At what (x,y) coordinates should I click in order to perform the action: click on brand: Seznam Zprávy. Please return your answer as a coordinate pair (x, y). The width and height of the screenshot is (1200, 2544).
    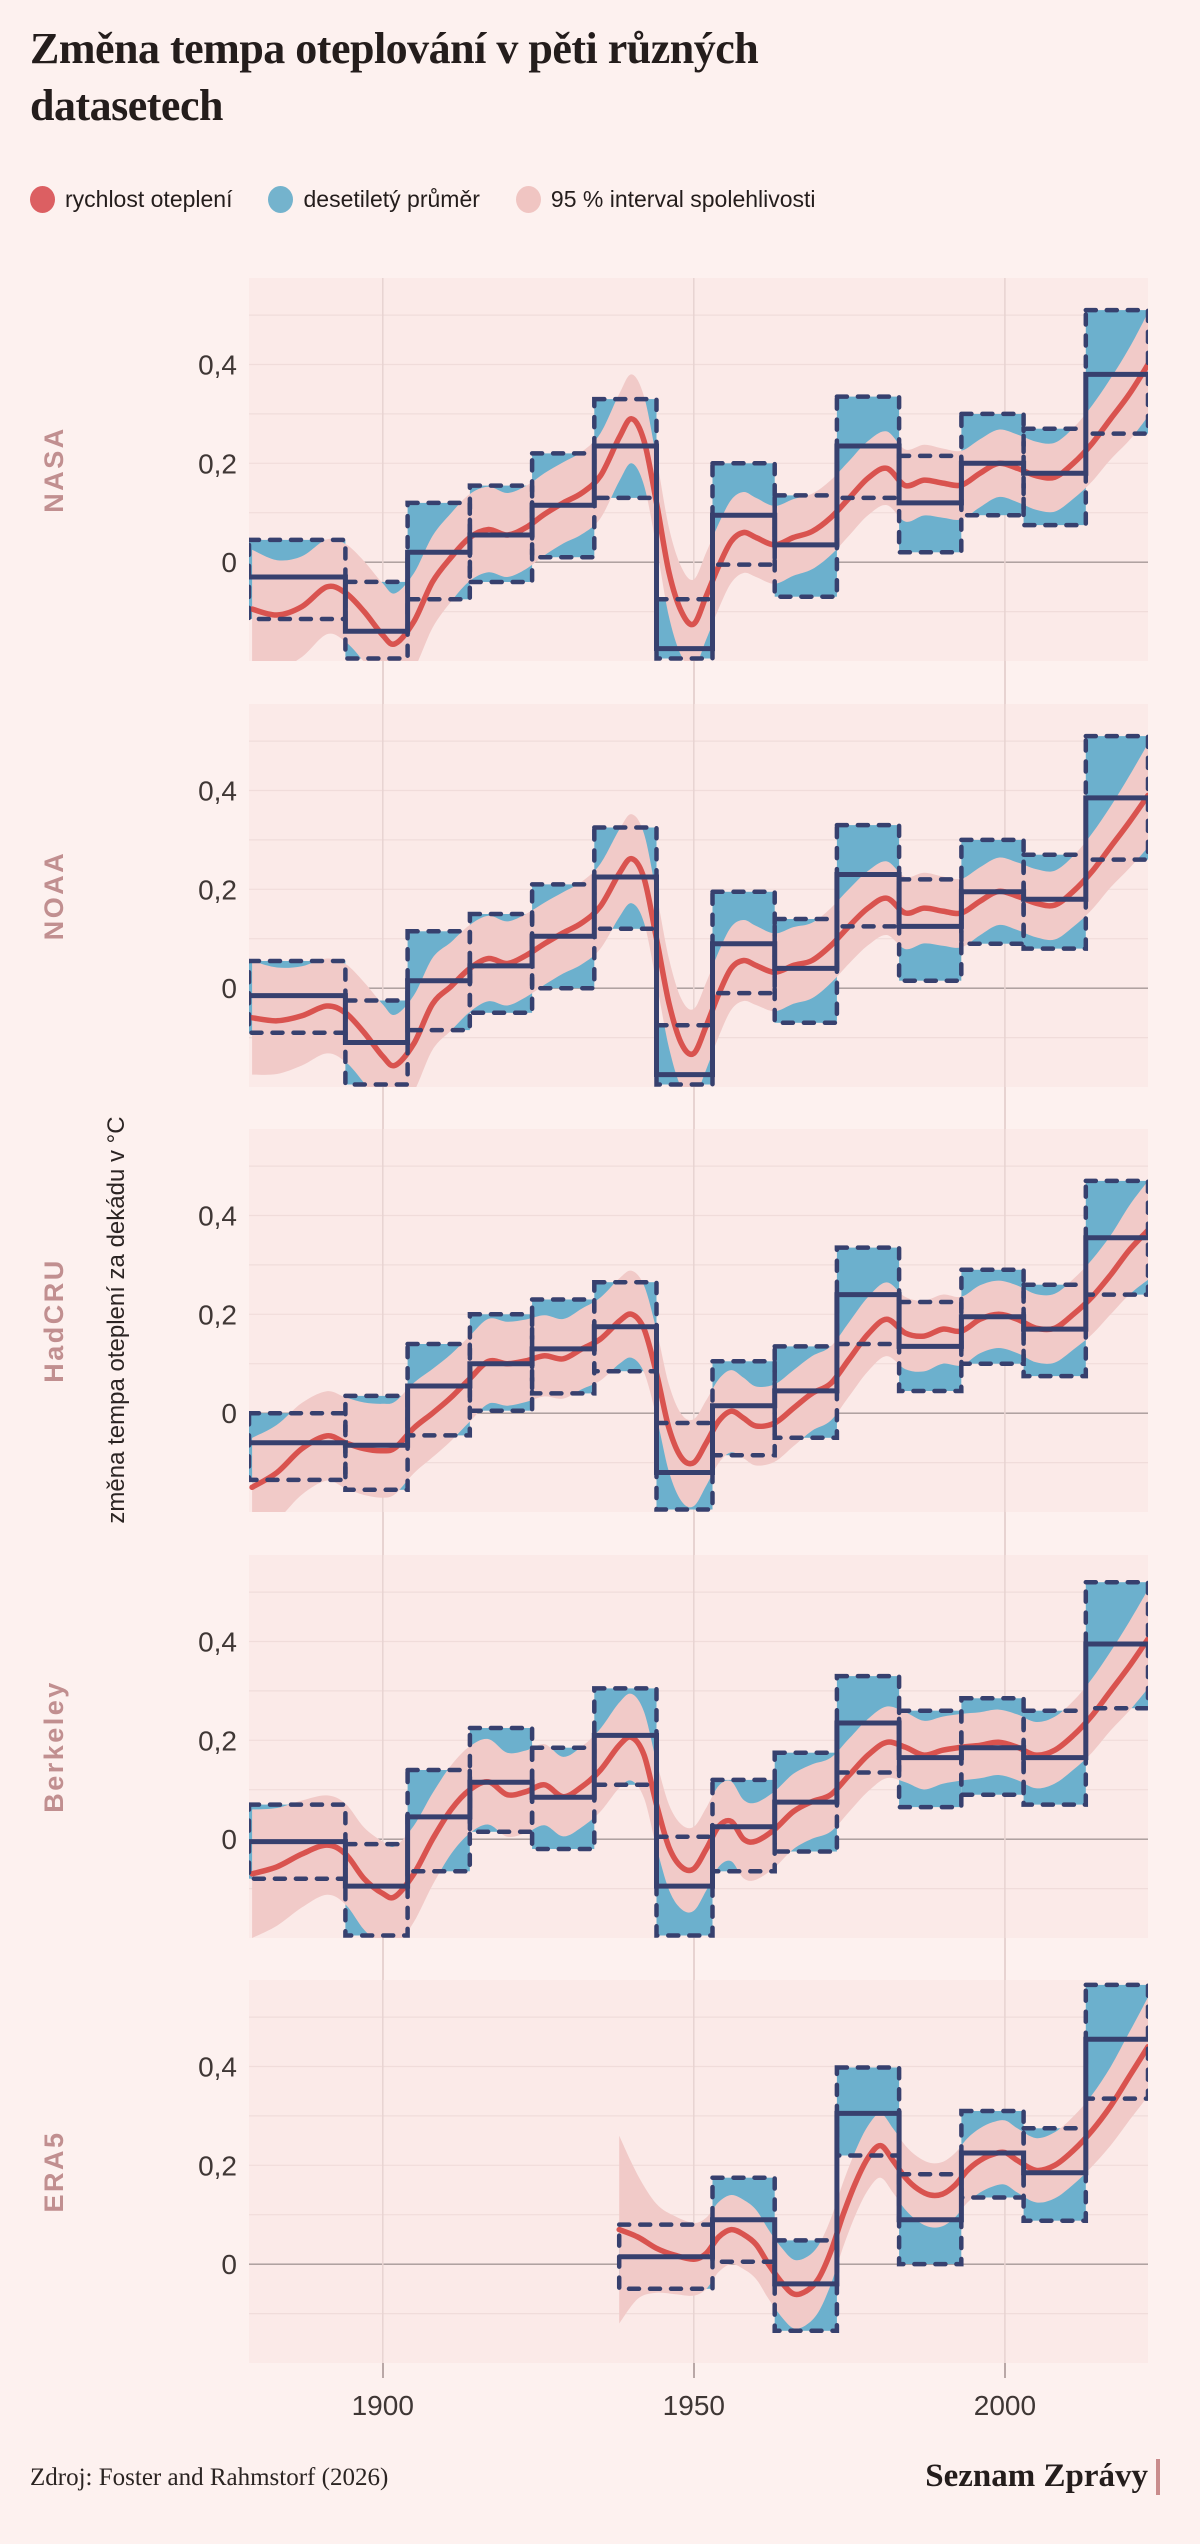
    Looking at the image, I should click on (1042, 2476).